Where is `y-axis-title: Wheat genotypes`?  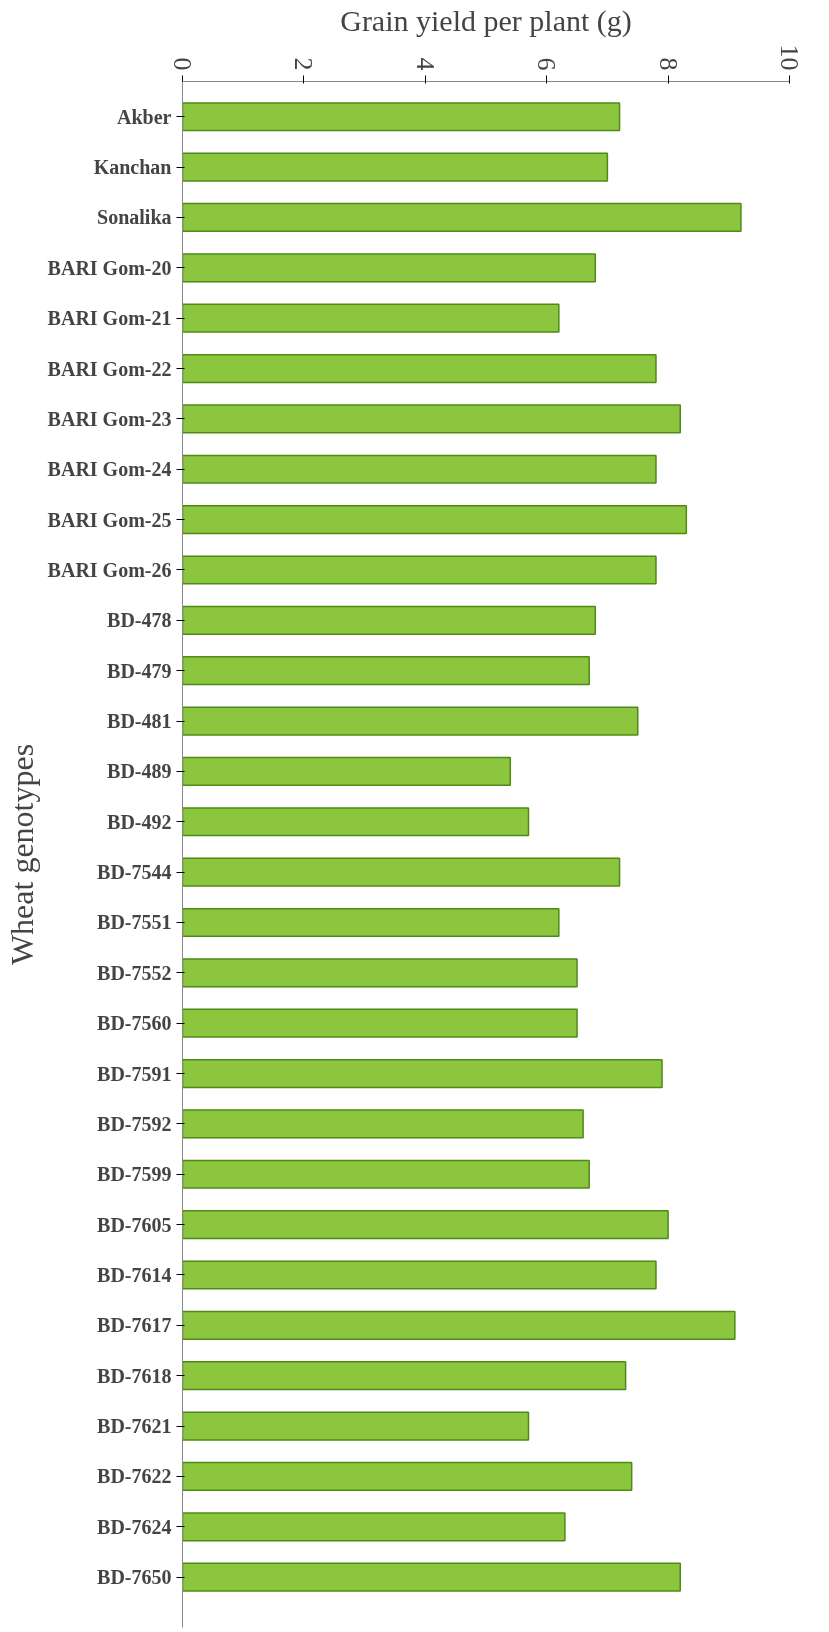 y-axis-title: Wheat genotypes is located at coordinates (21, 854).